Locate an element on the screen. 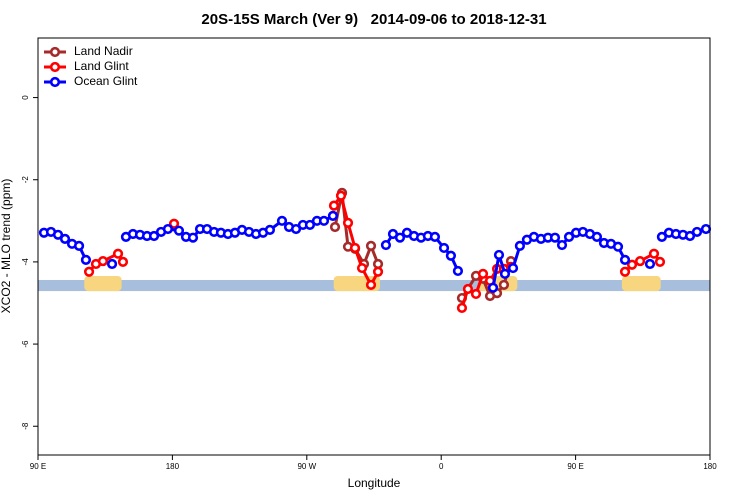 The image size is (750, 500). y-axis-label: XCO2 - MLO trend (ppm) is located at coordinates (6, 246).